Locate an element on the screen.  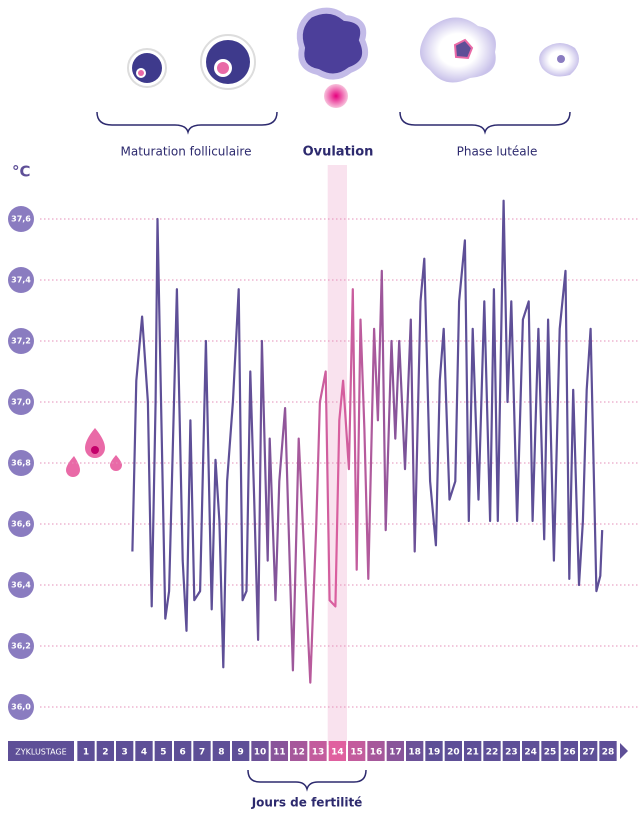
y-tick-label: 36,0 is located at coordinates (21, 707).